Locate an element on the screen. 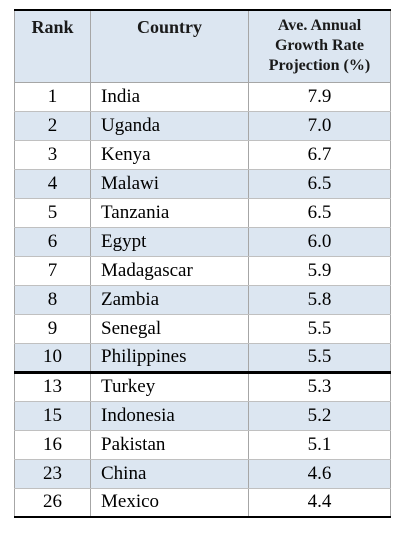 This screenshot has height=533, width=404. growth-cell: 7.9 is located at coordinates (319, 97).